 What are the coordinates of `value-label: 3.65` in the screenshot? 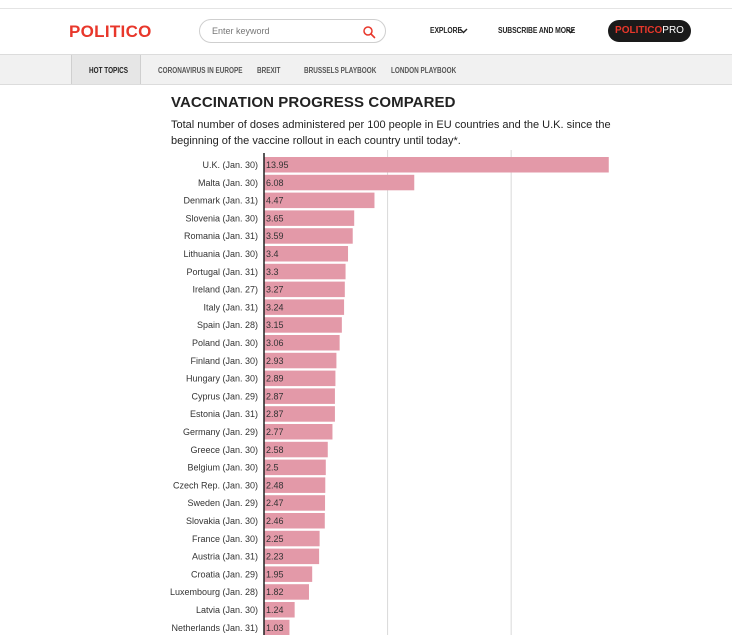 It's located at (275, 218).